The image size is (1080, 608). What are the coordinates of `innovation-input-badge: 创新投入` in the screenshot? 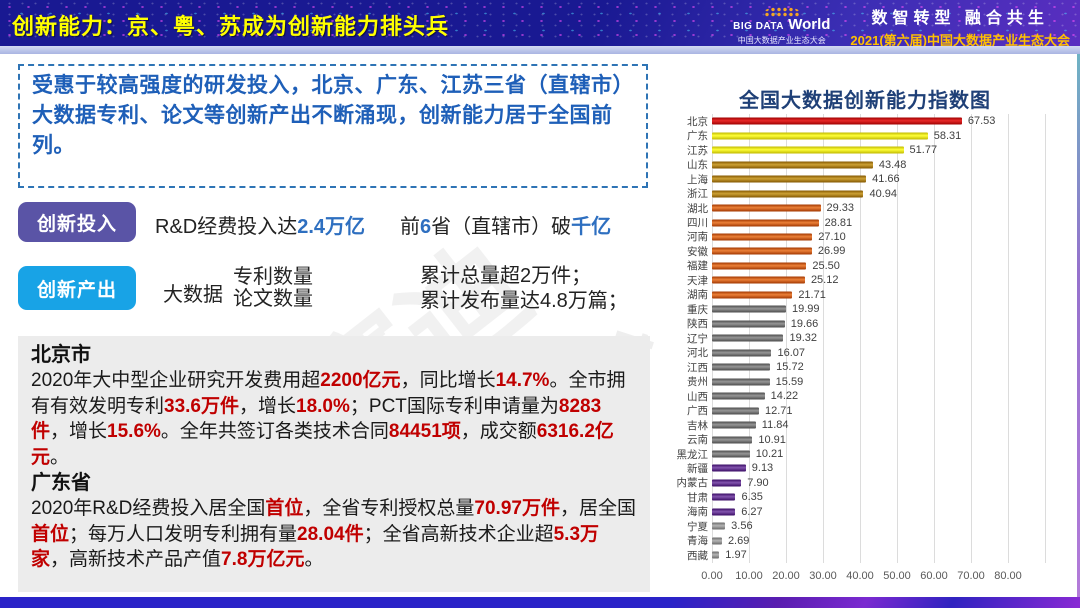 It's located at (77, 222).